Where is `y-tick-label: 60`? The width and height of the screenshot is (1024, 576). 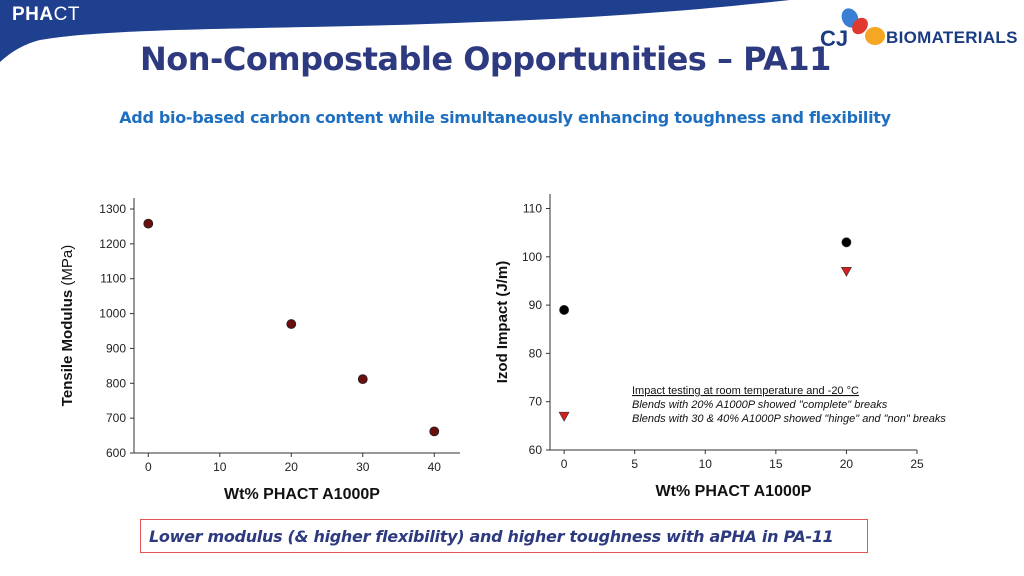 y-tick-label: 60 is located at coordinates (536, 450).